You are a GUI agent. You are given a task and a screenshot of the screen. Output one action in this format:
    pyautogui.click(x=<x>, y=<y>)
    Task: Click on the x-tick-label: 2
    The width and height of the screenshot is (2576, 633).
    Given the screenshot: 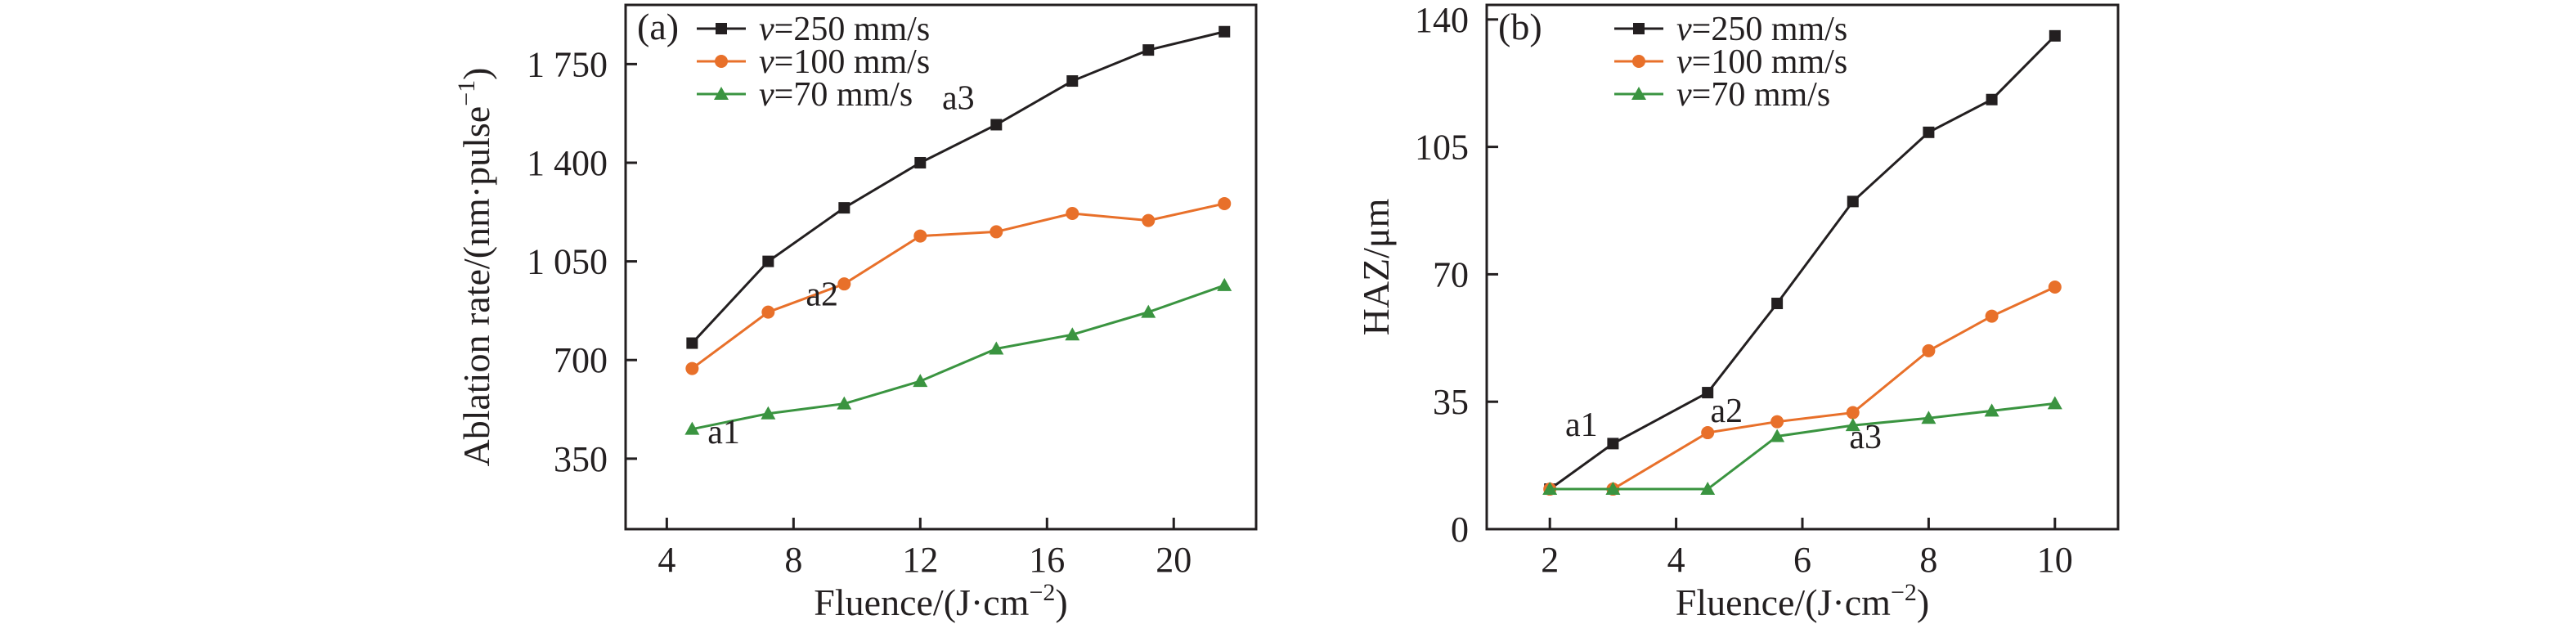 What is the action you would take?
    pyautogui.click(x=1550, y=560)
    